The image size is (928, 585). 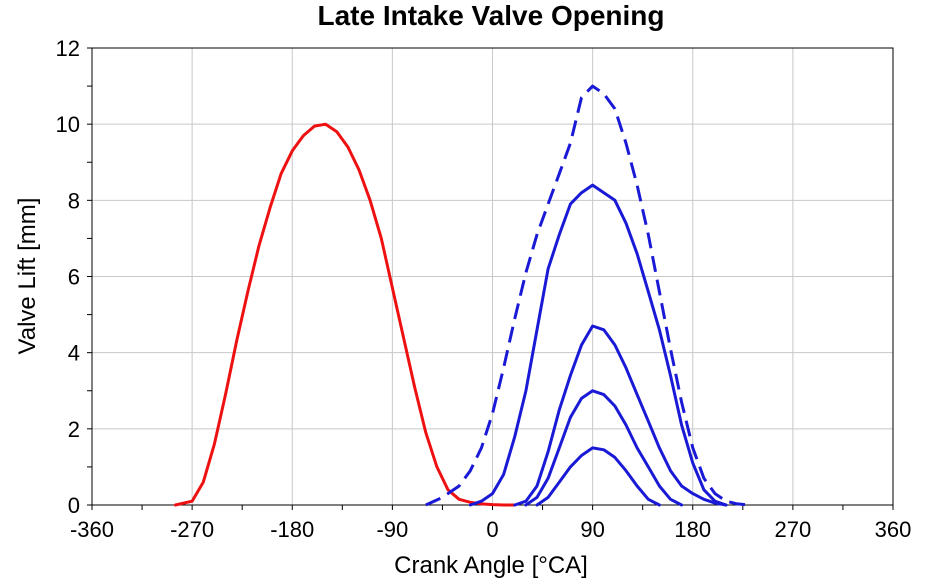 What do you see at coordinates (292, 529) in the screenshot?
I see `x-tick-label: -180` at bounding box center [292, 529].